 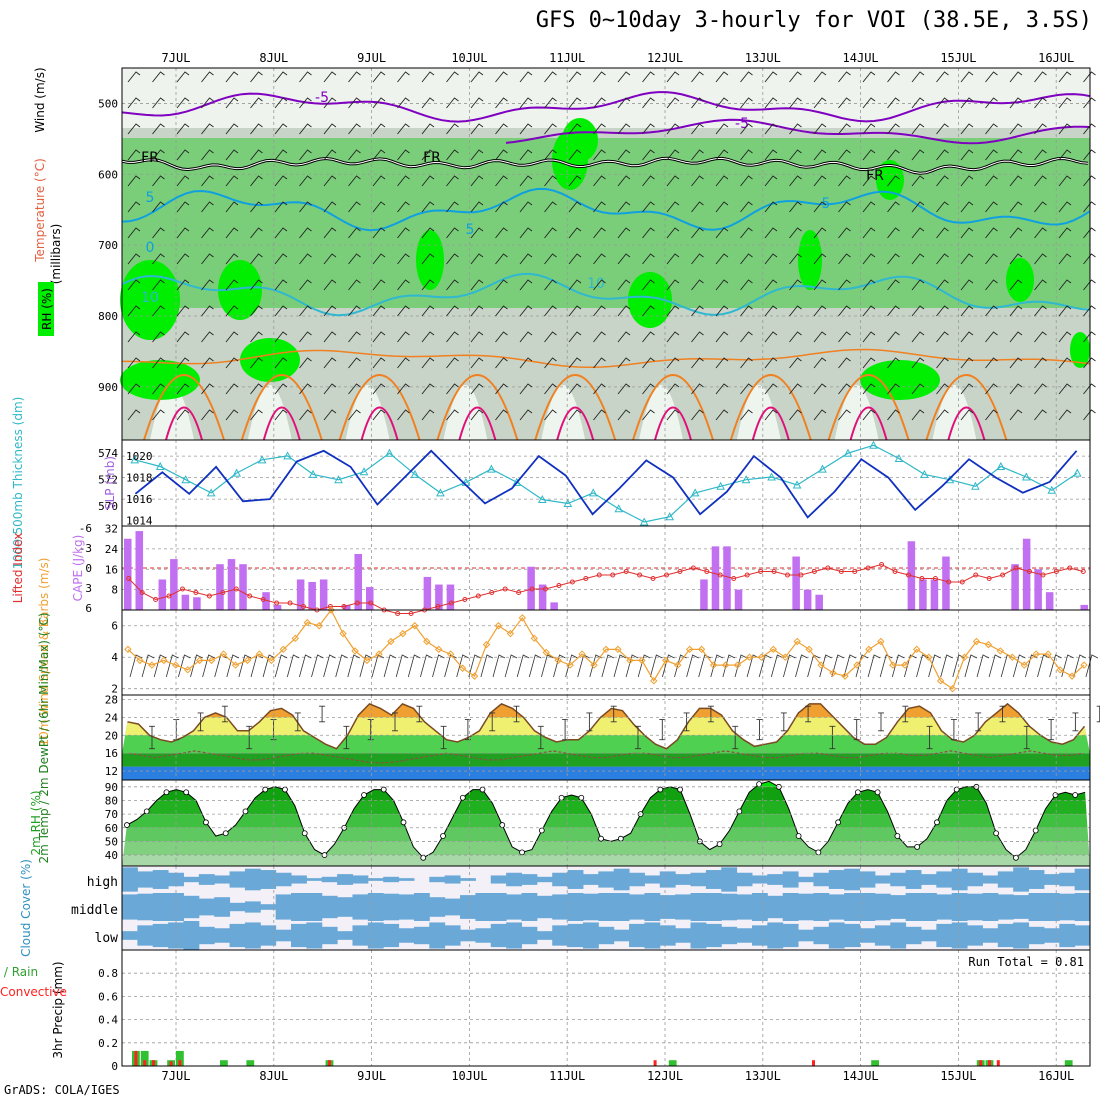 I want to click on rh-tick-4: 80, so click(x=111, y=800).